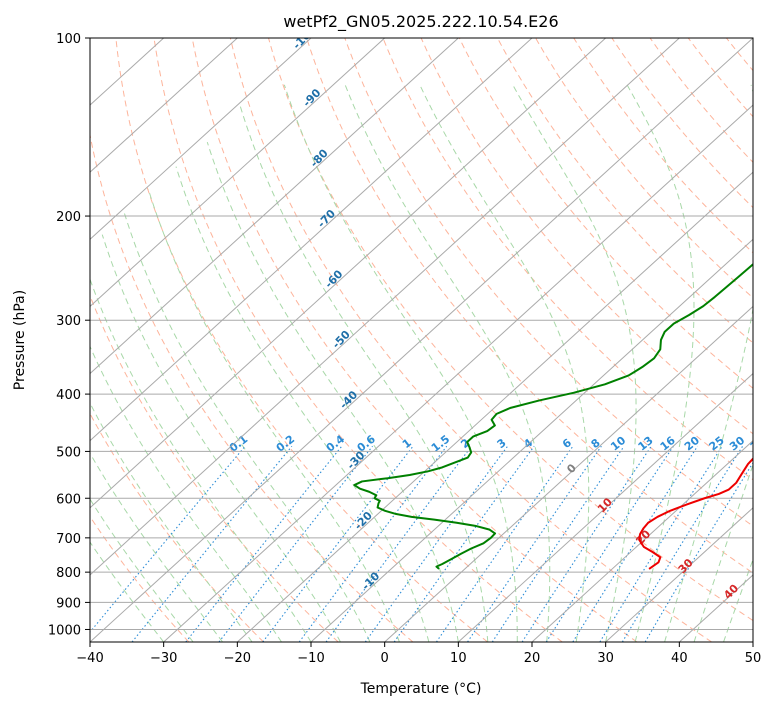  Describe the element at coordinates (311, 98) in the screenshot. I see `isotherm-label: -90` at that location.